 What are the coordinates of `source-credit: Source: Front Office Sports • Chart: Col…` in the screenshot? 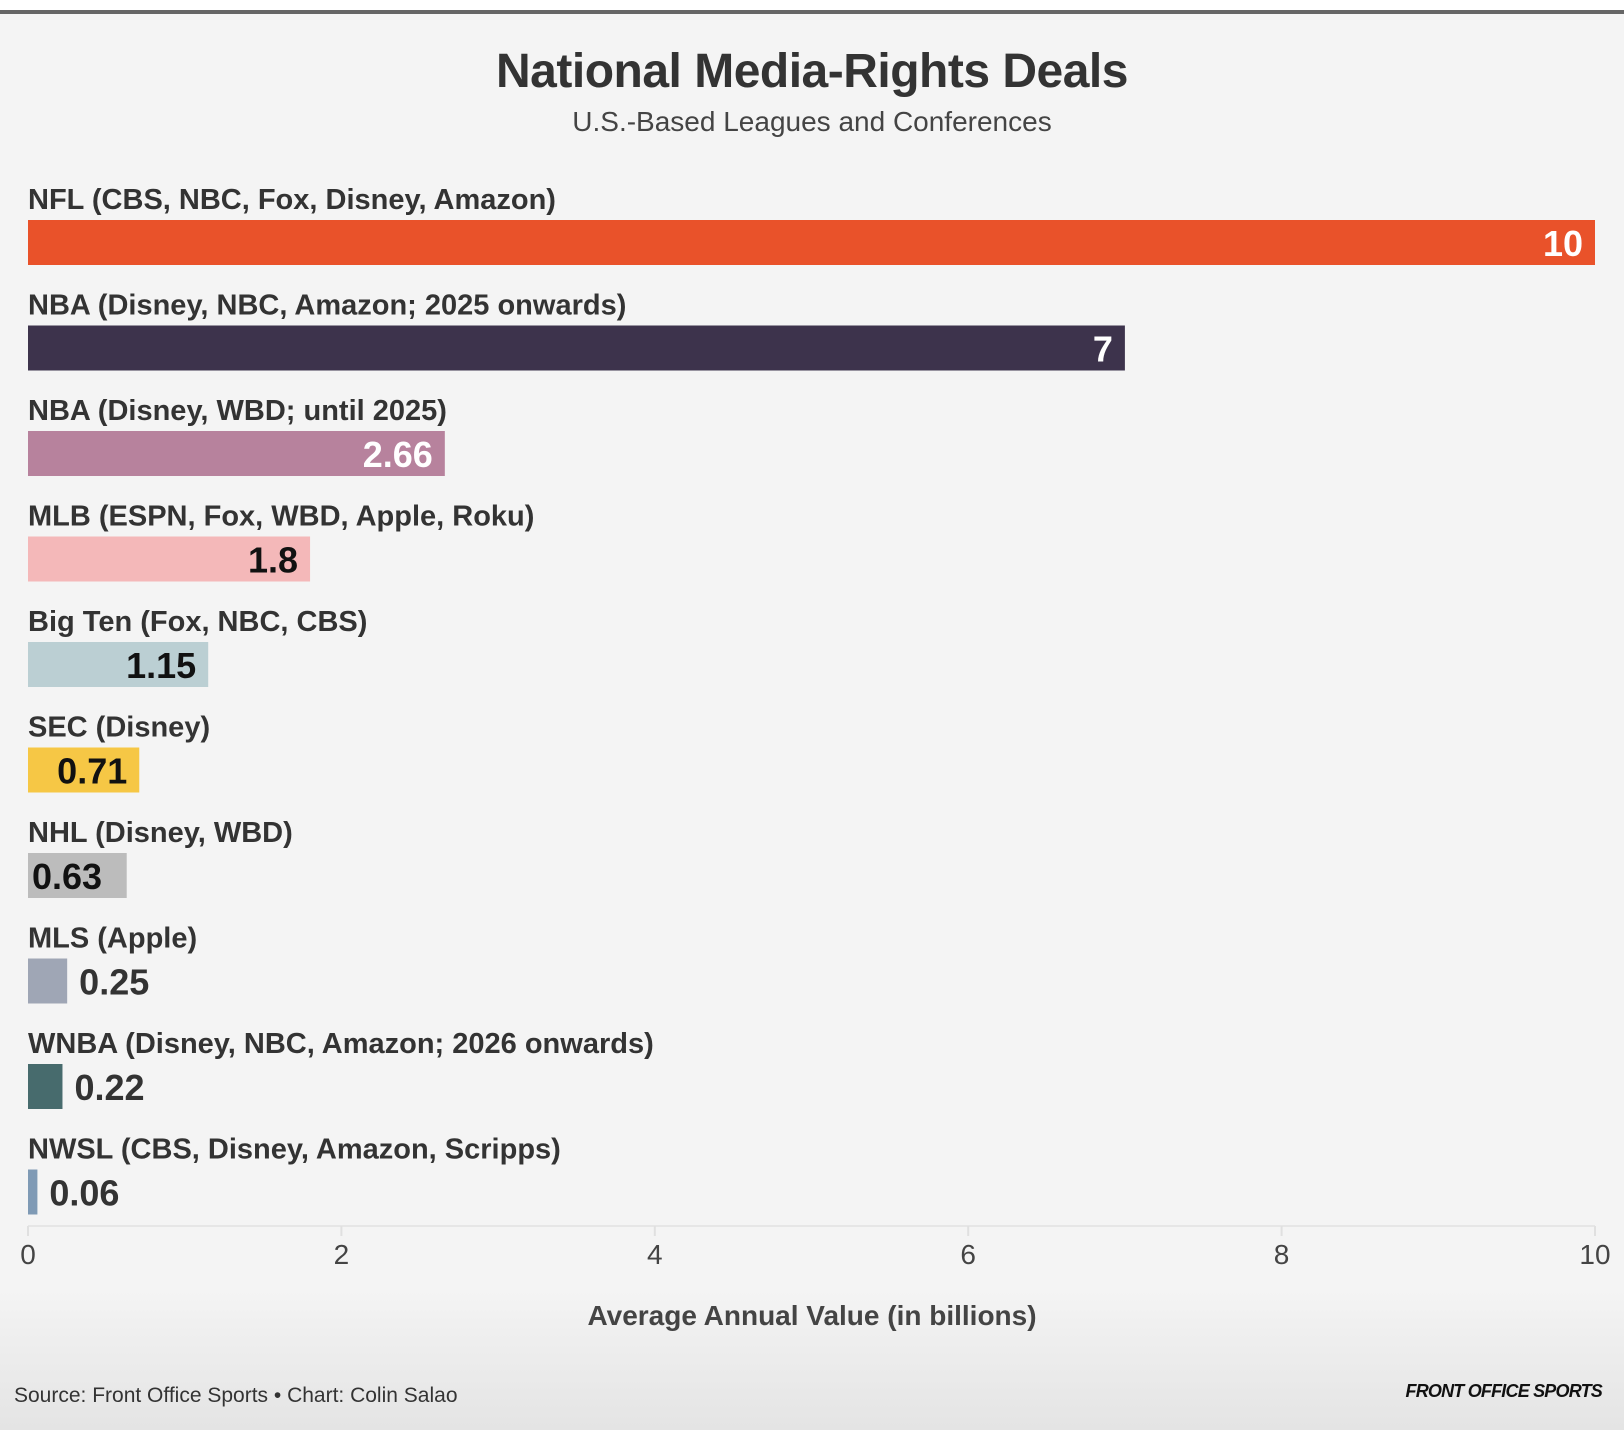 It's located at (236, 1395).